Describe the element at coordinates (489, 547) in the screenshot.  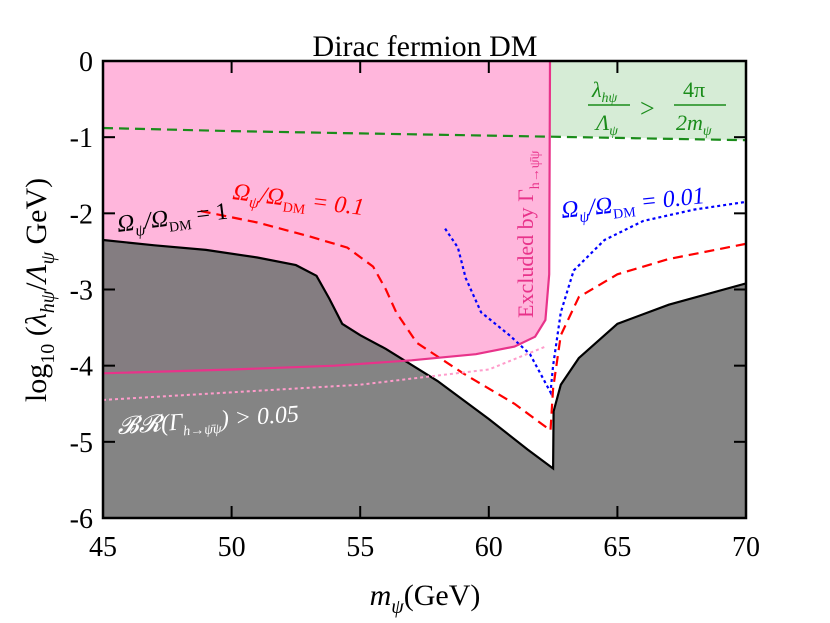
I see `x-tick-label-3: 60` at that location.